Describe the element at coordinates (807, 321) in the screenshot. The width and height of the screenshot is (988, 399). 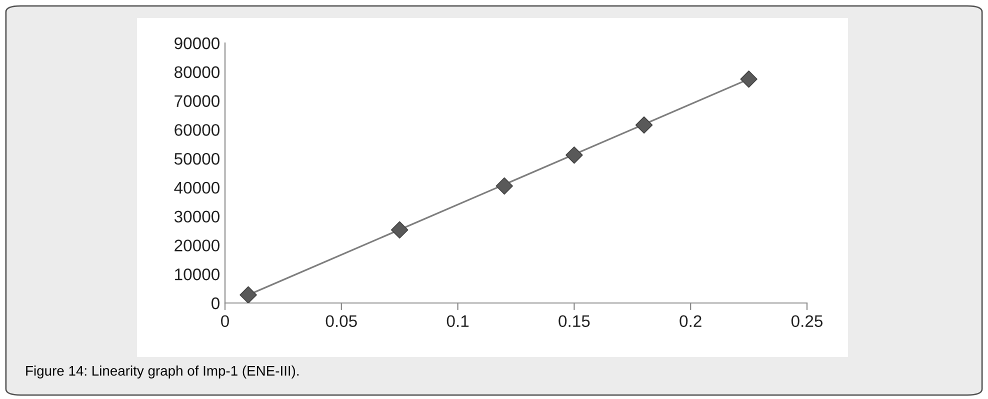
I see `x-tick-label: 0.25` at that location.